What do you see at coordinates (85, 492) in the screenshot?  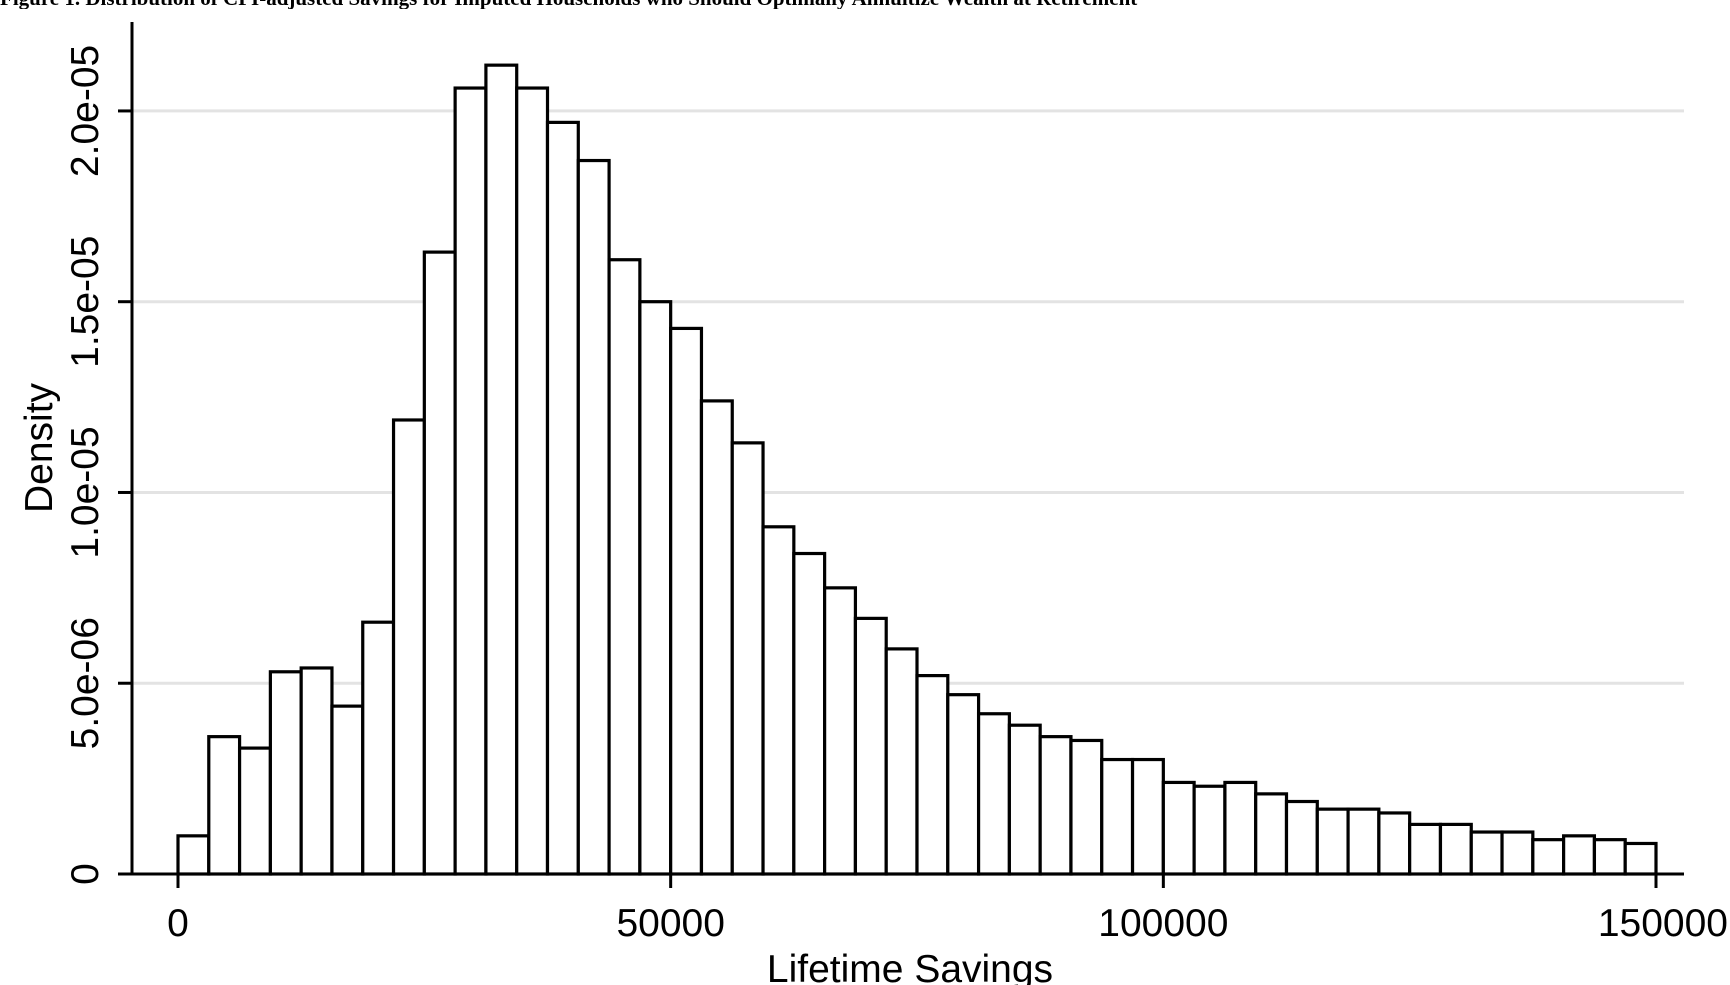 I see `y-tick-label: 1.0e-05` at bounding box center [85, 492].